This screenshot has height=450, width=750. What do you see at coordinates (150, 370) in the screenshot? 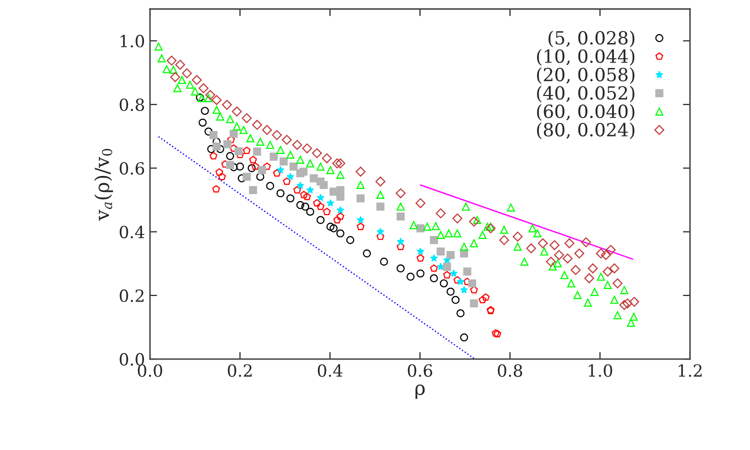
I see `x-tick-label: 0.0` at bounding box center [150, 370].